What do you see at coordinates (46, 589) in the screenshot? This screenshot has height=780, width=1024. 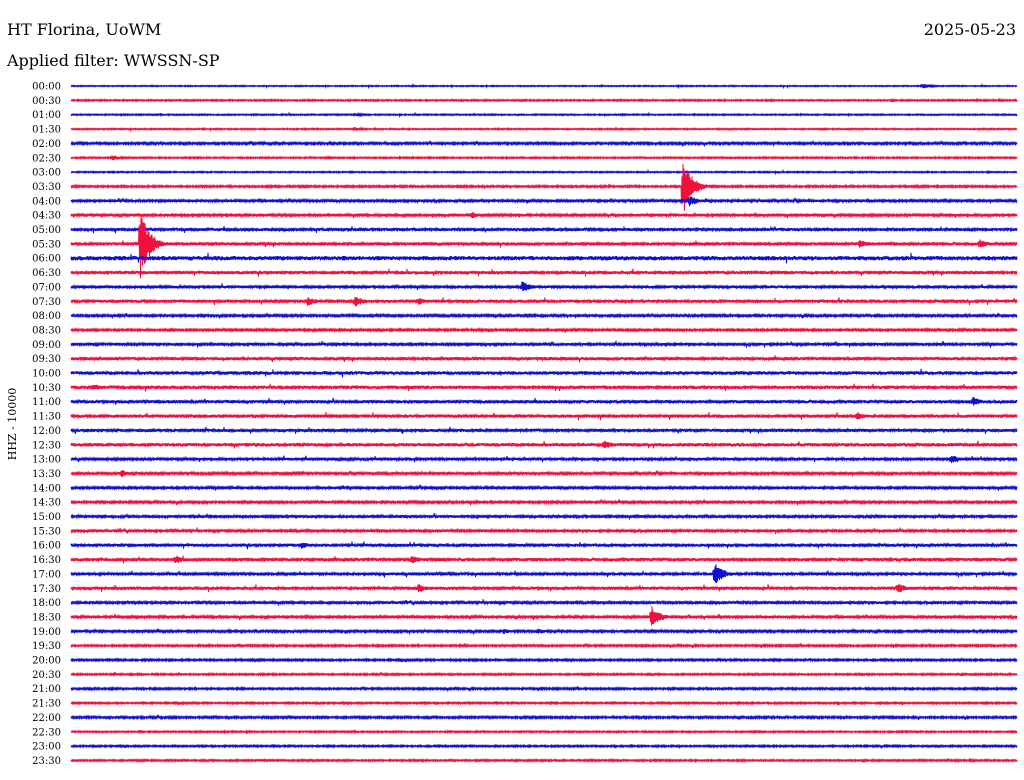 I see `trace-time-label: 17:30` at bounding box center [46, 589].